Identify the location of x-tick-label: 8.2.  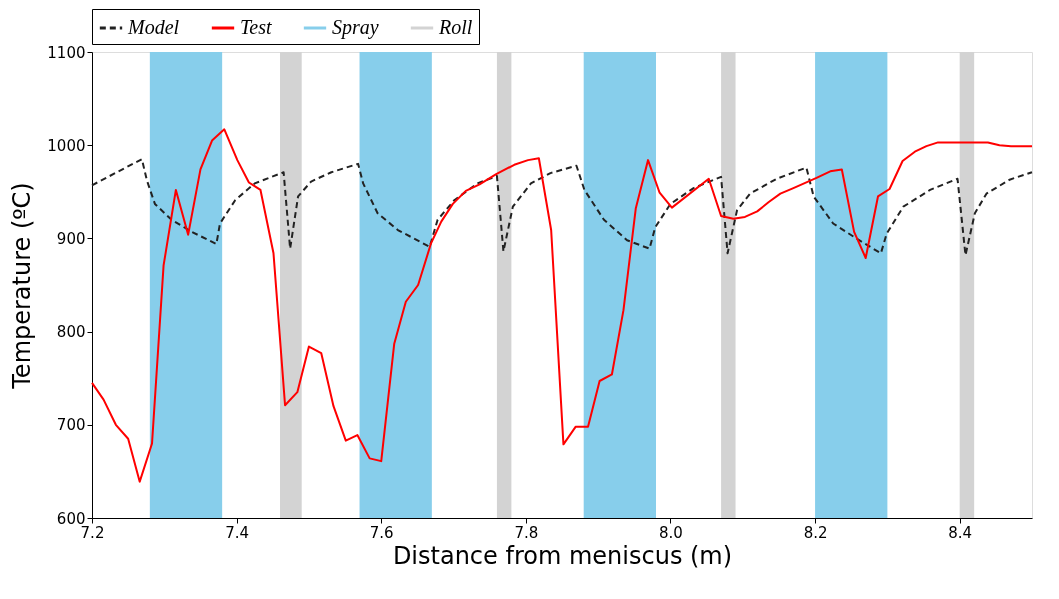
(815, 532).